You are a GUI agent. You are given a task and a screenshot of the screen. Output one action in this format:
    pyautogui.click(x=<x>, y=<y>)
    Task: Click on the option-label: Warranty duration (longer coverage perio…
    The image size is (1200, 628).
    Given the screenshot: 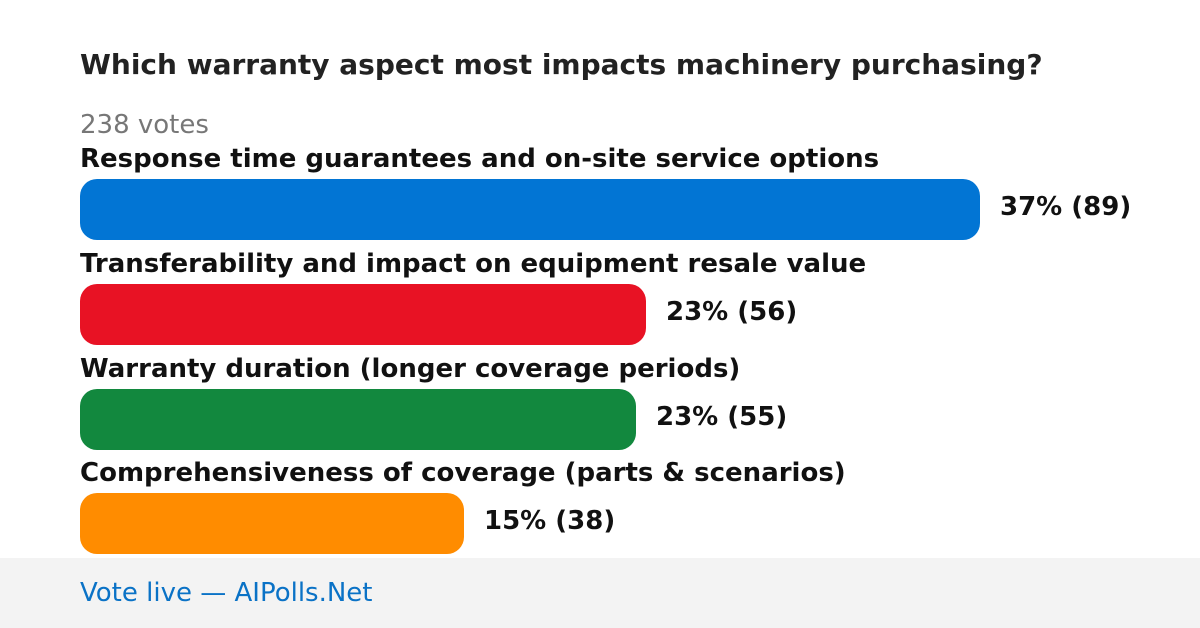 What is the action you would take?
    pyautogui.click(x=410, y=369)
    